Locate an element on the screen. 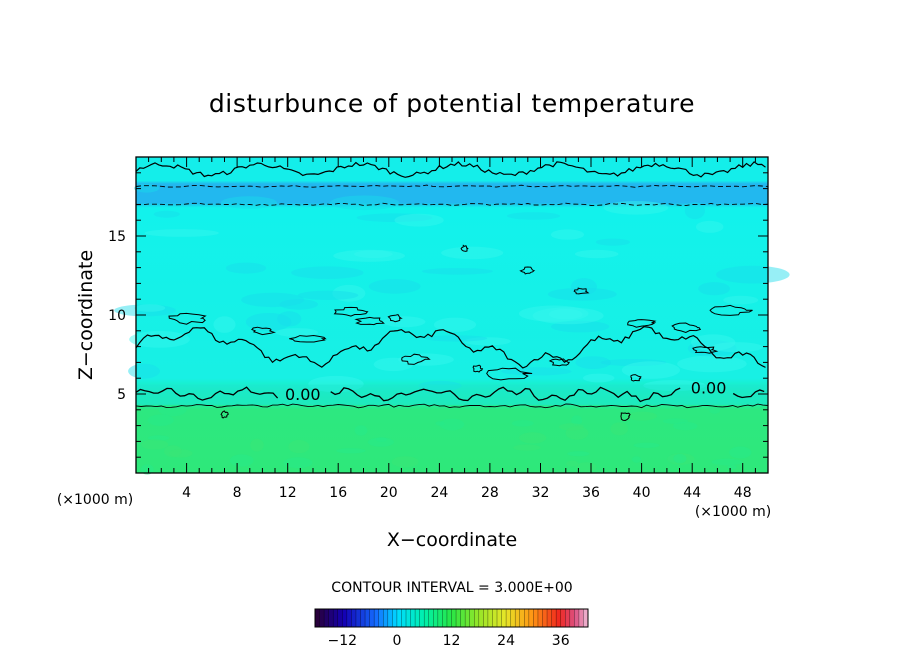 The width and height of the screenshot is (904, 654). colorbar-tick-label: 12 is located at coordinates (452, 641).